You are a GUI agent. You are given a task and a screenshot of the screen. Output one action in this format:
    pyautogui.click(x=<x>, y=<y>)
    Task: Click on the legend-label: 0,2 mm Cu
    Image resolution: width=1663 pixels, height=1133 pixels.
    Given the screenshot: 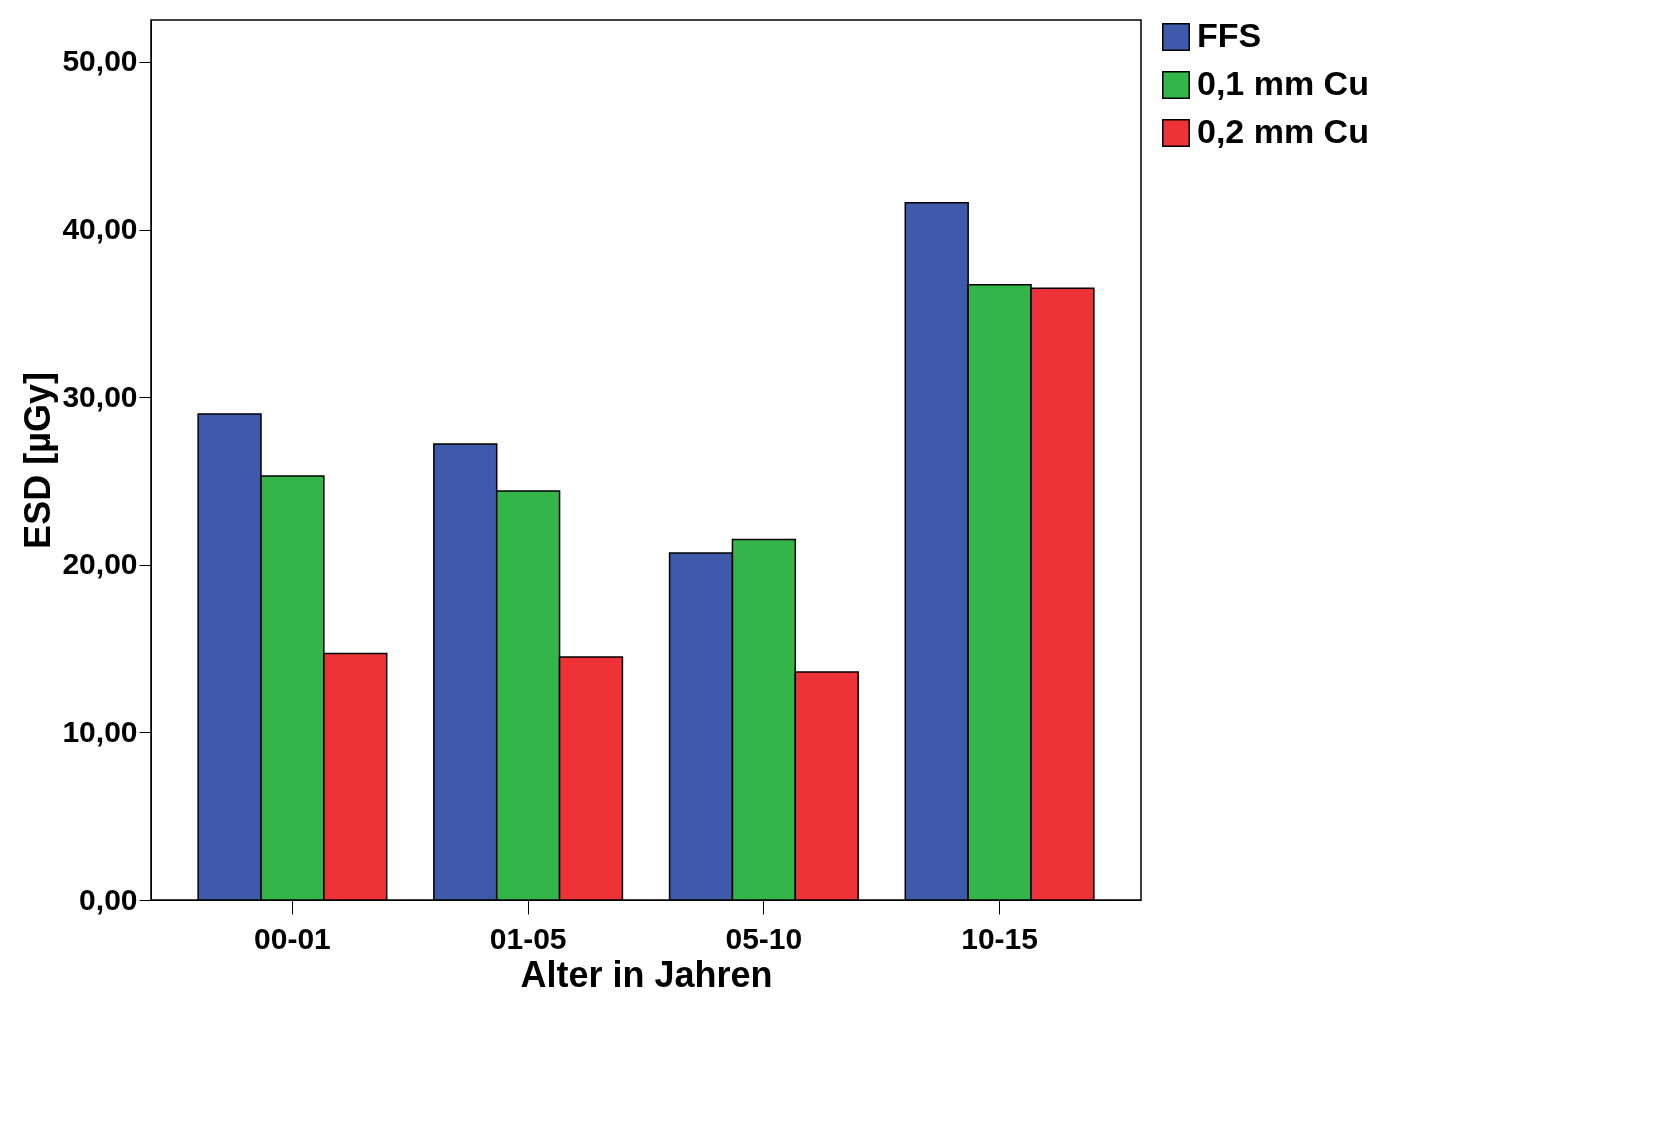 What is the action you would take?
    pyautogui.click(x=1283, y=131)
    